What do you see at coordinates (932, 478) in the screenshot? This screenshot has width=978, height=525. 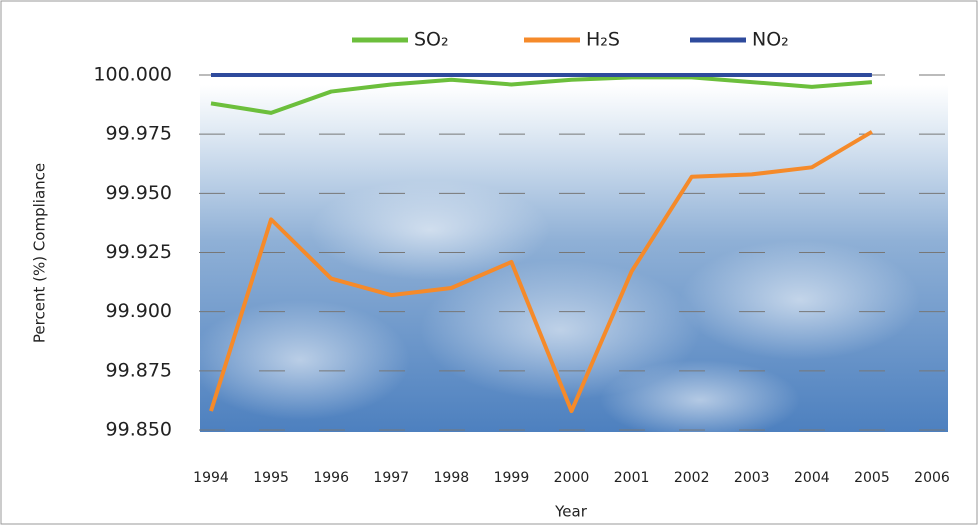 I see `x-tick-label: 2006` at bounding box center [932, 478].